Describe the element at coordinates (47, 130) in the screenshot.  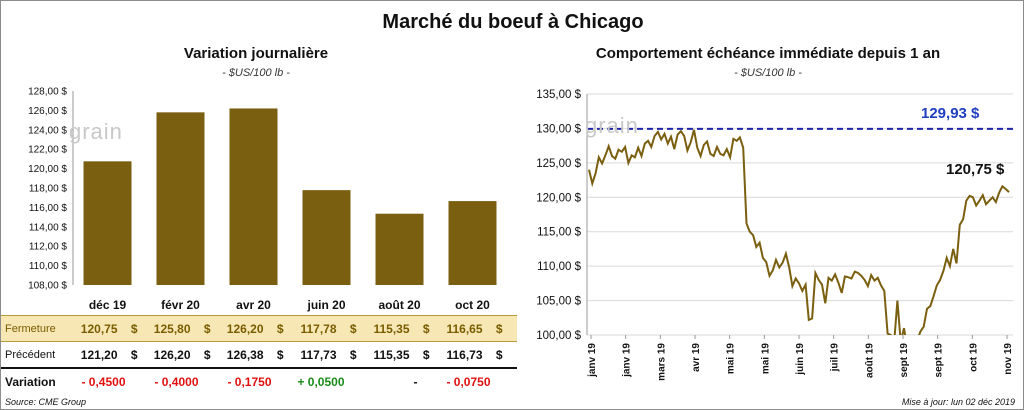
I see `y-tick-label: 124,00 $` at that location.